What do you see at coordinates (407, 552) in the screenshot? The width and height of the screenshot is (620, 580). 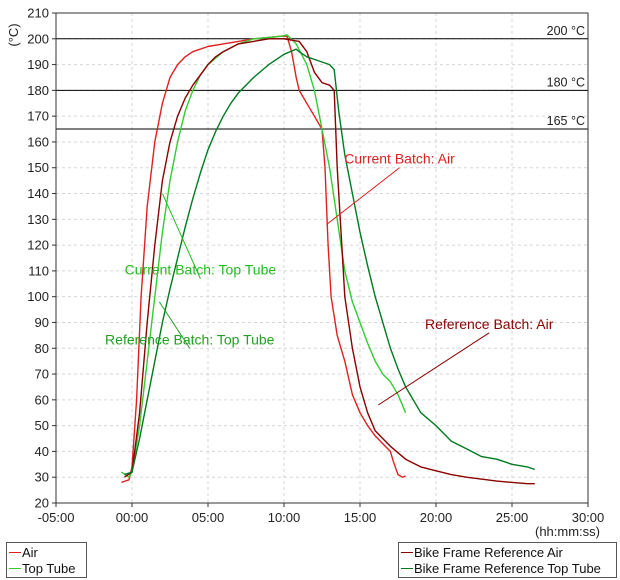 I see `legend-swatch-ref-air` at bounding box center [407, 552].